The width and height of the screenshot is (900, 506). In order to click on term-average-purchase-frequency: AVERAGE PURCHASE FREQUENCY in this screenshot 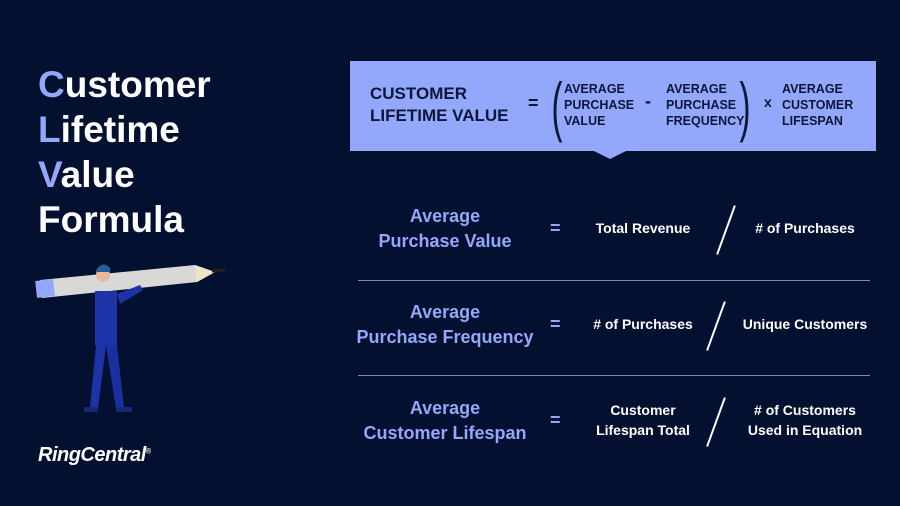, I will do `click(705, 105)`.